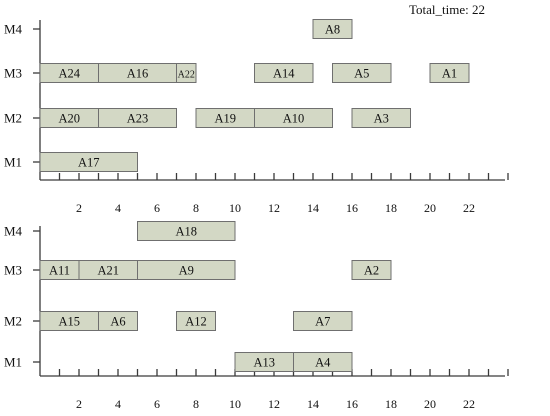 Image resolution: width=550 pixels, height=416 pixels. I want to click on task-bar-a2, so click(371, 270).